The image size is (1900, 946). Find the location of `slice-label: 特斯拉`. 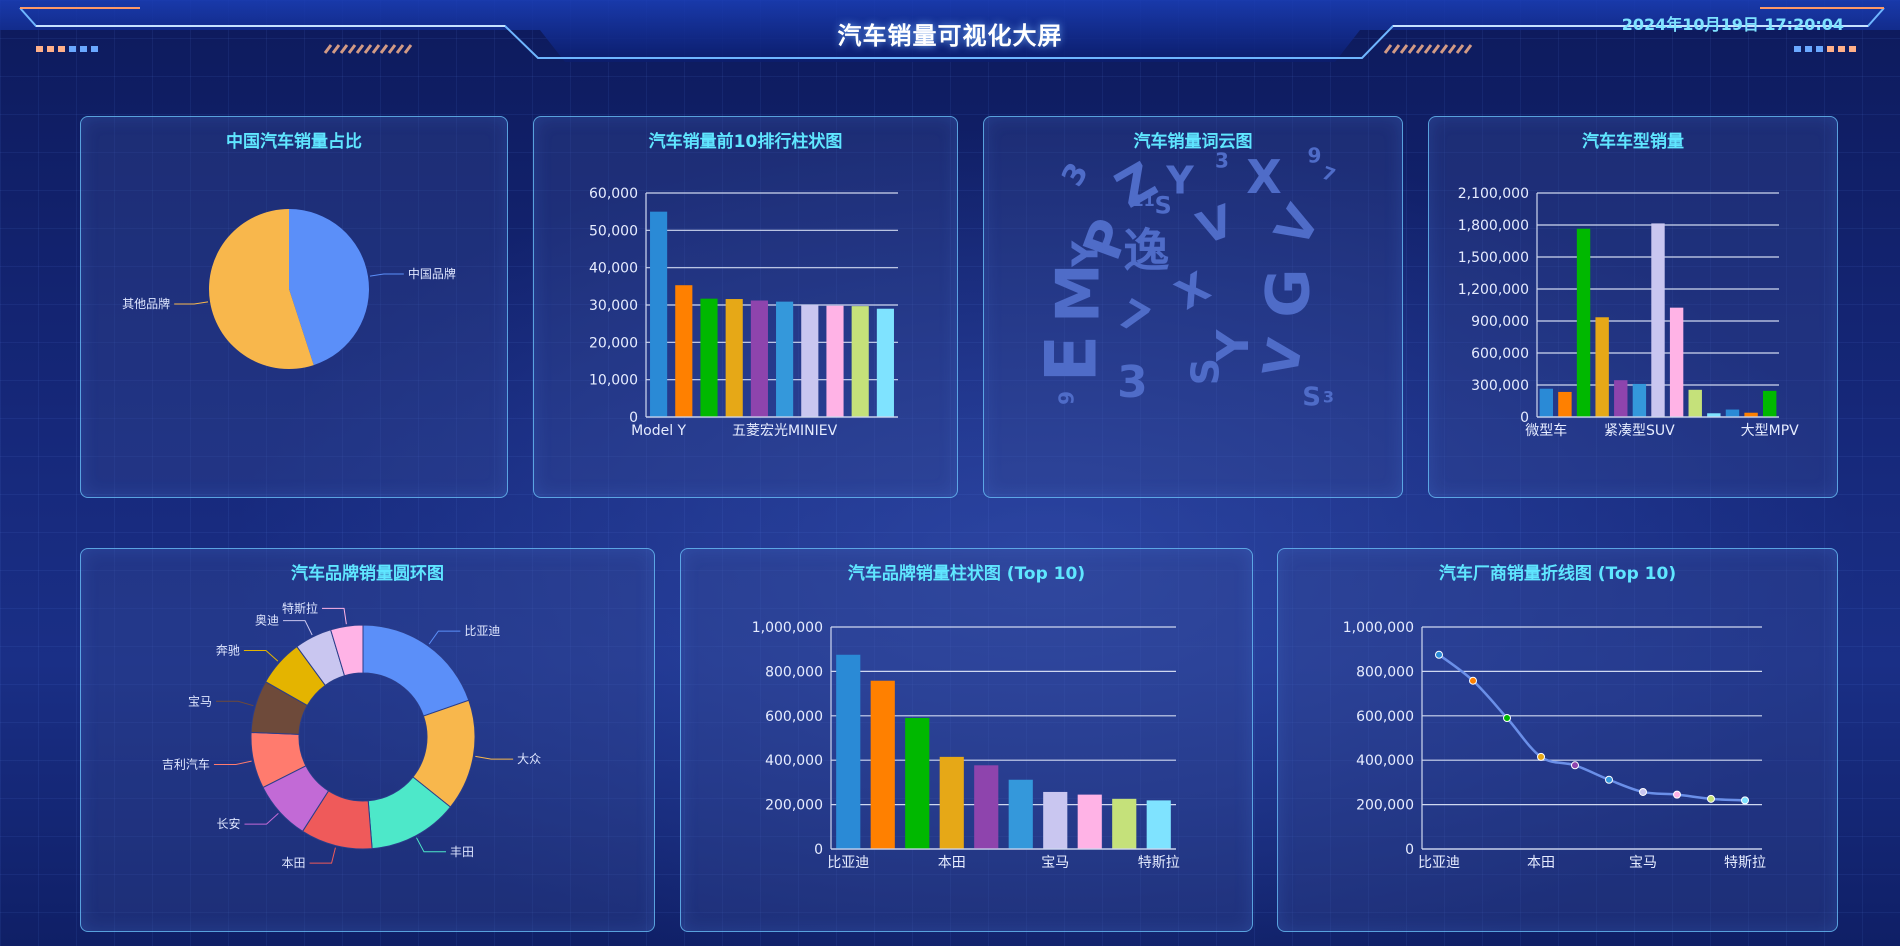

slice-label: 特斯拉 is located at coordinates (300, 607).